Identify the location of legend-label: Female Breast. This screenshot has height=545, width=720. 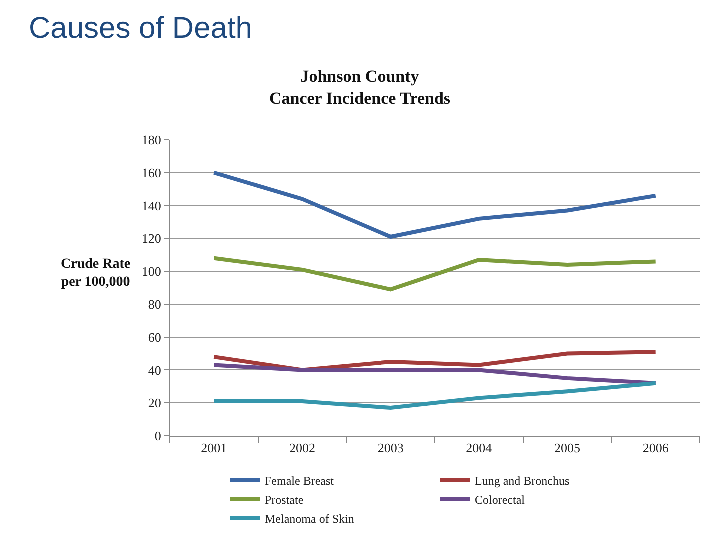
(300, 481).